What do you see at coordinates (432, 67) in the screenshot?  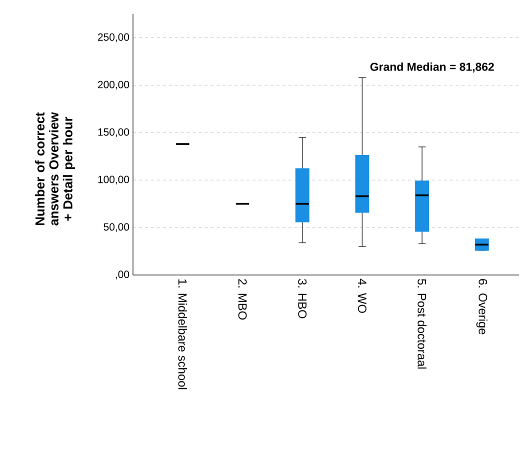 I see `annotation: Grand Median = 81,862` at bounding box center [432, 67].